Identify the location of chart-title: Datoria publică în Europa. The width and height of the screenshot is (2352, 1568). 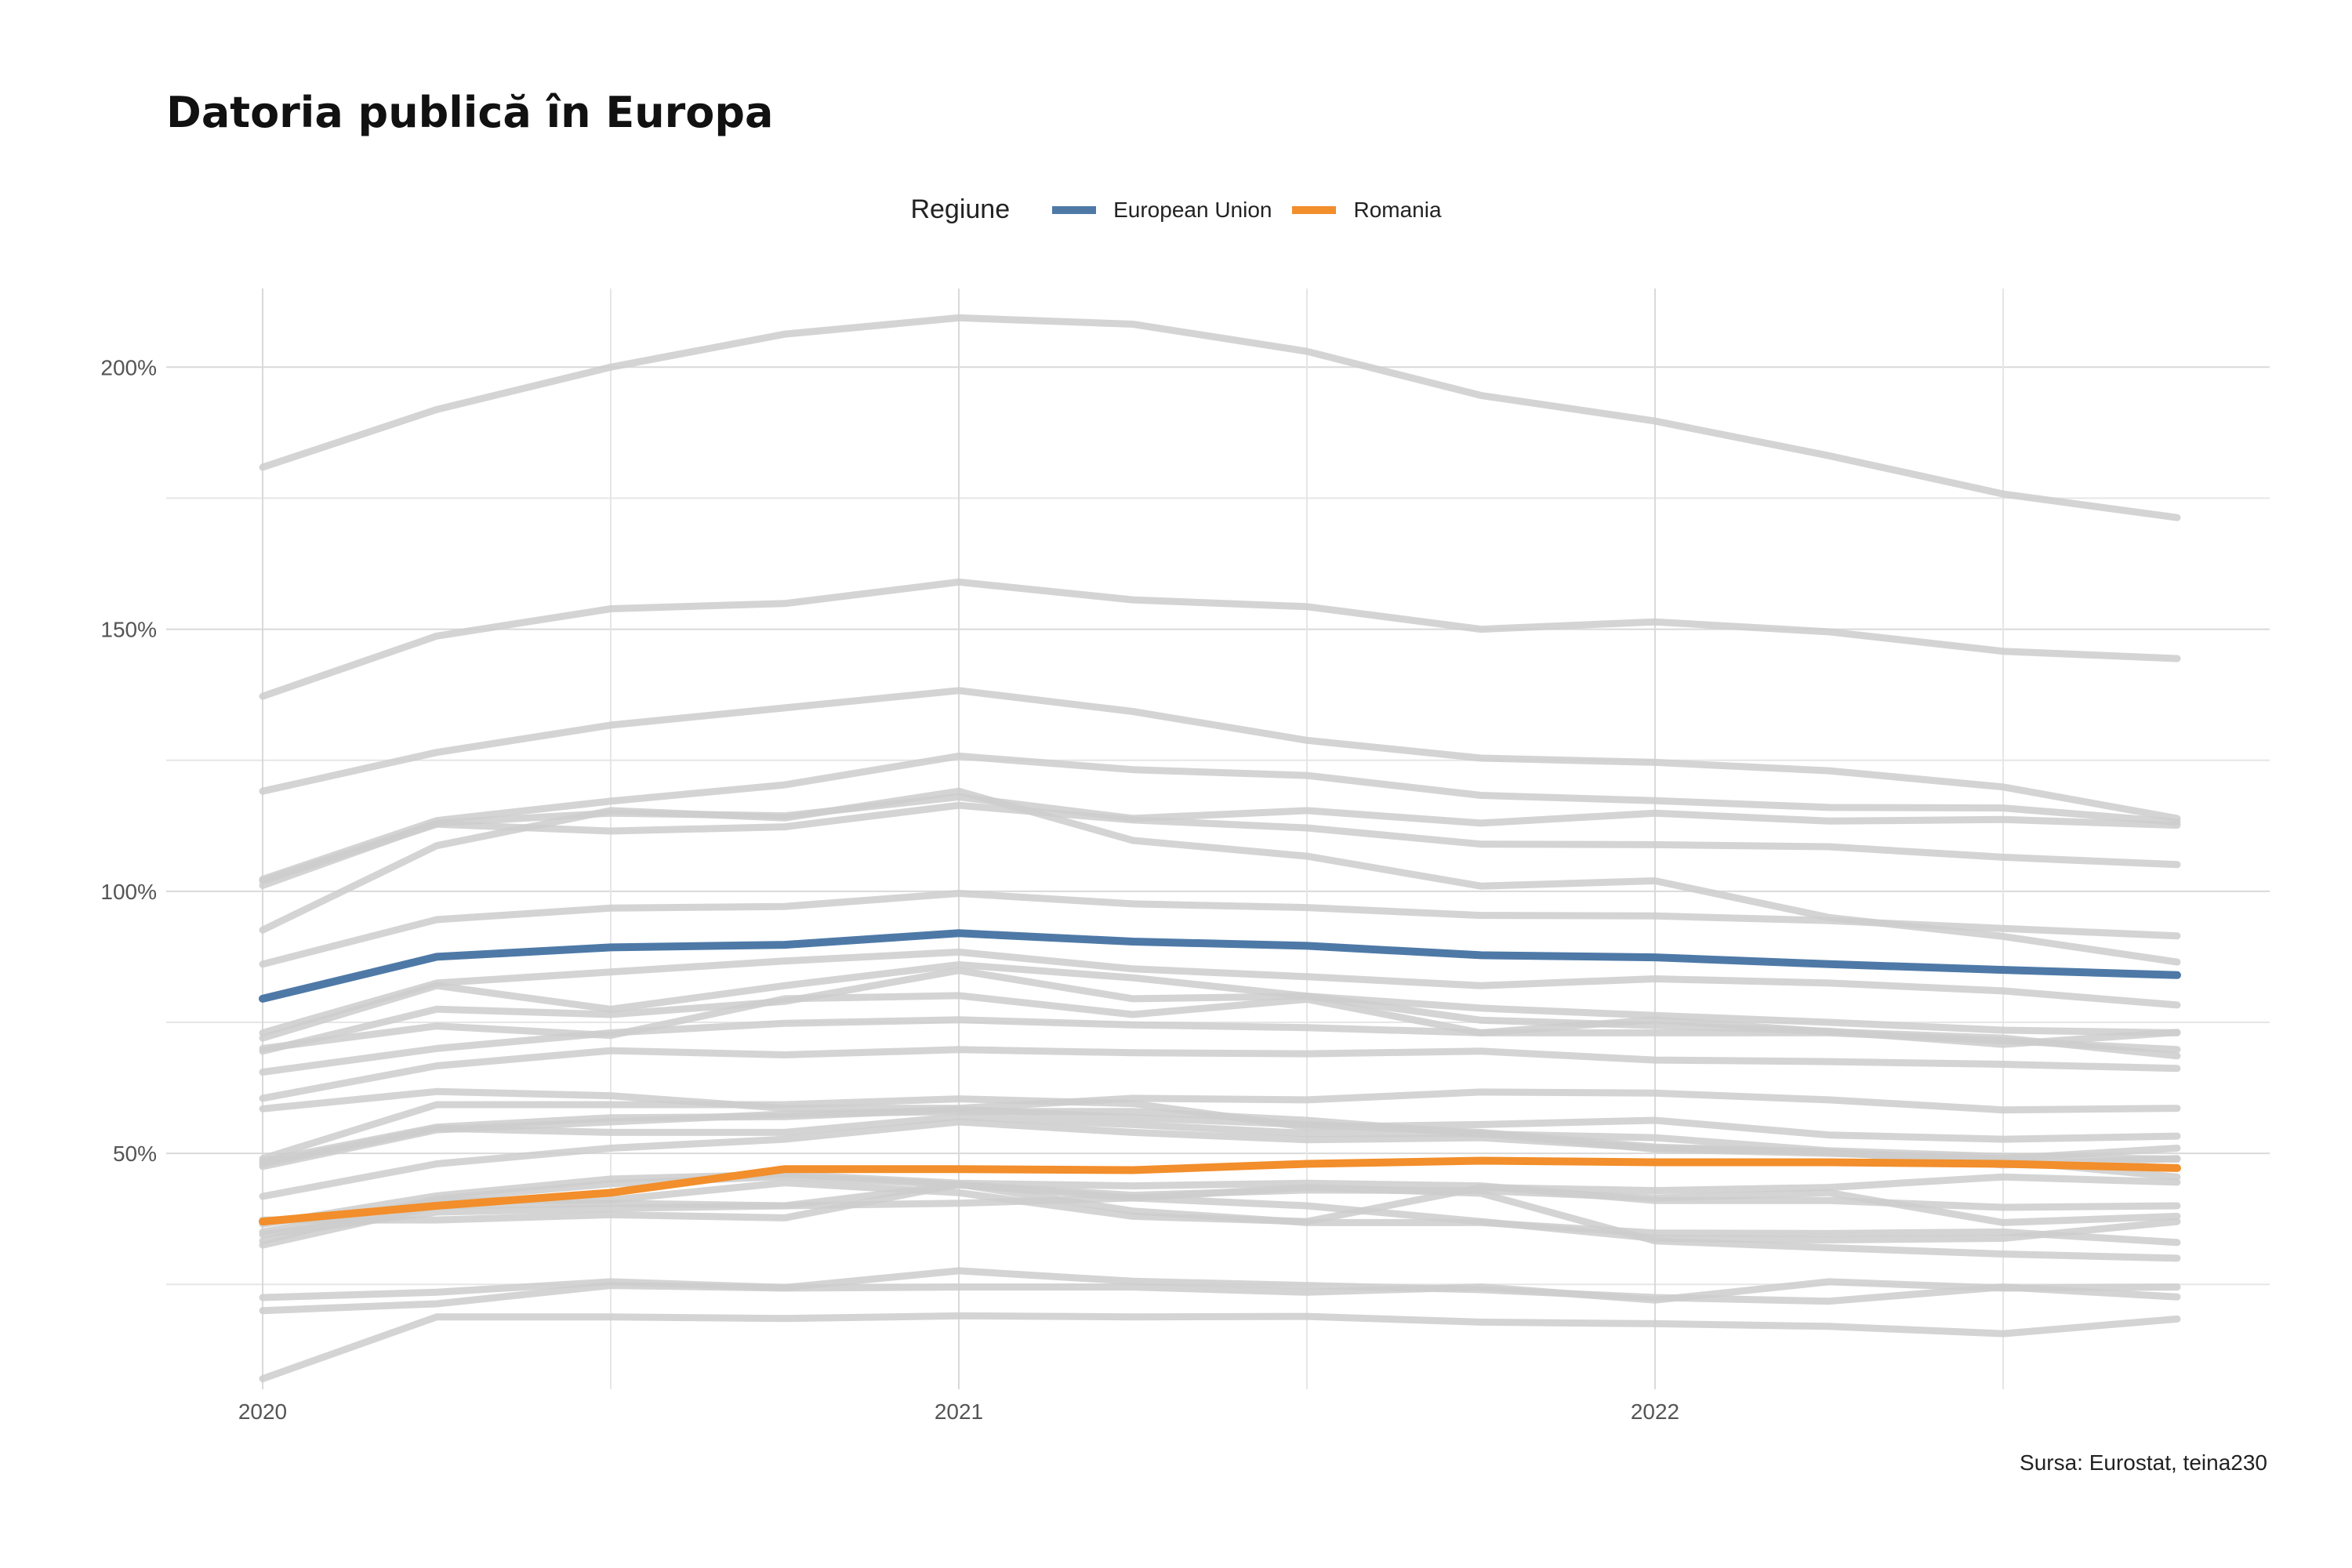
(470, 112).